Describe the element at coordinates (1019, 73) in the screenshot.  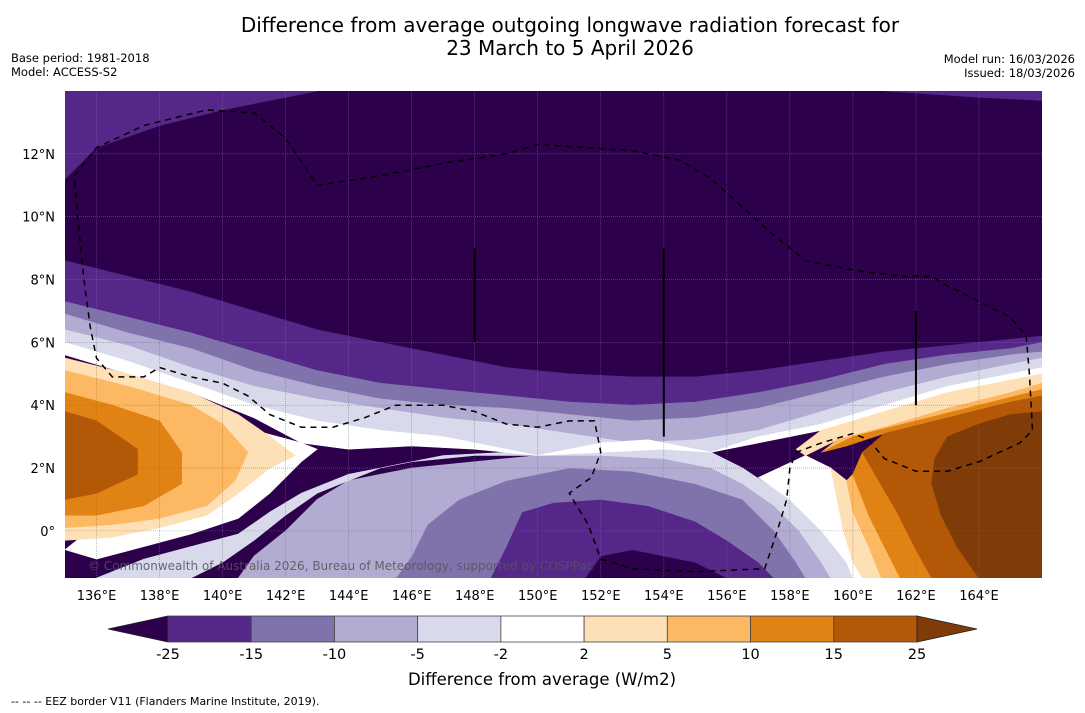
I see `issued-date: Issued: 18/03/2026` at that location.